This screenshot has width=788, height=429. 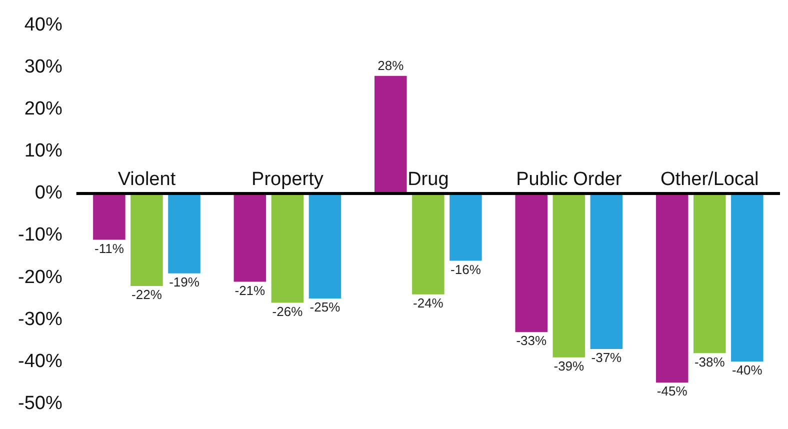 I want to click on y-tick-label: -50%, so click(x=40, y=403).